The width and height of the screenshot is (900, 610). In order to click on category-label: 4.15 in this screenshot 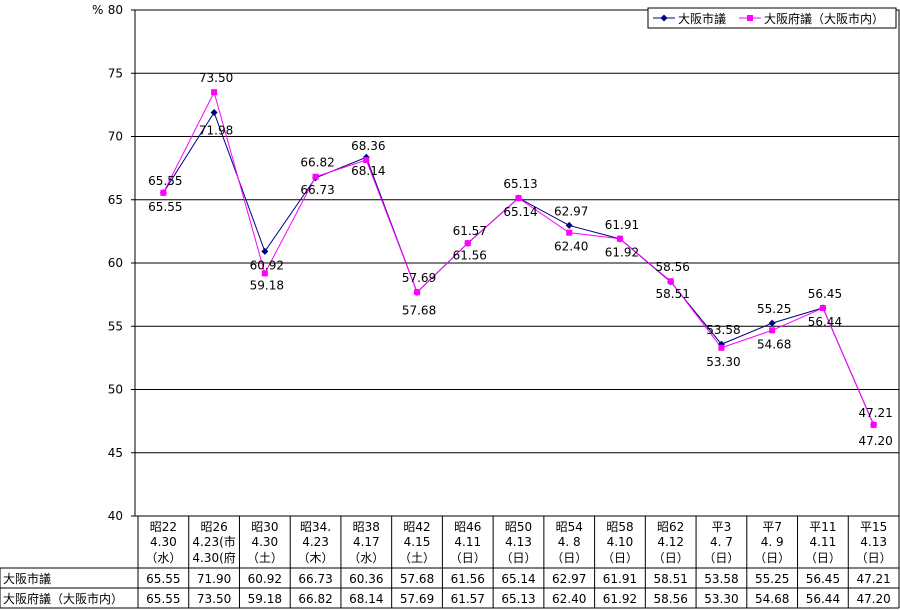, I will do `click(417, 542)`.